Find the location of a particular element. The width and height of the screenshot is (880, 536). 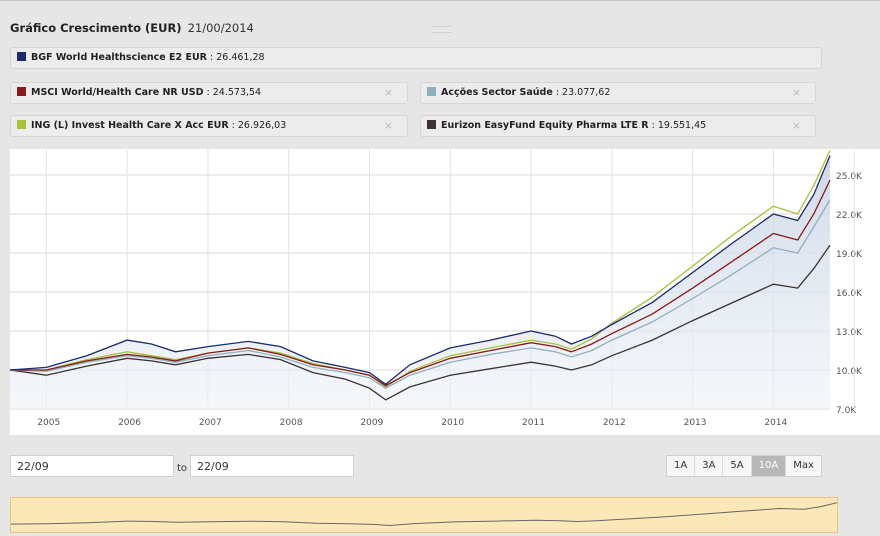

range-navigator is located at coordinates (424, 515).